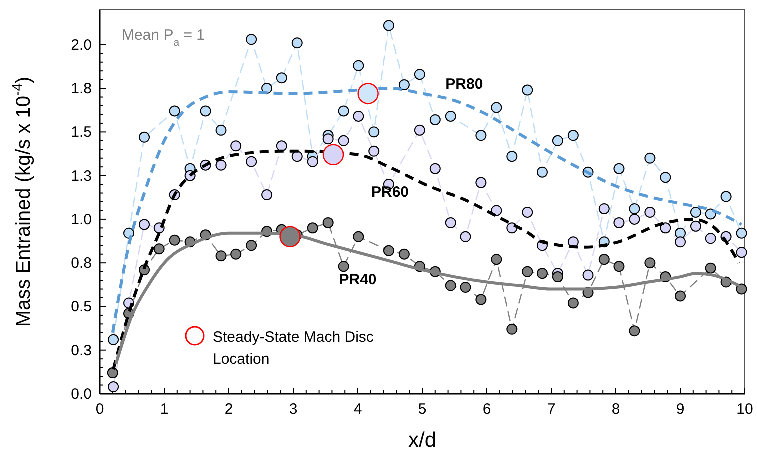 The image size is (757, 455). I want to click on x-tick-label: 5, so click(422, 409).